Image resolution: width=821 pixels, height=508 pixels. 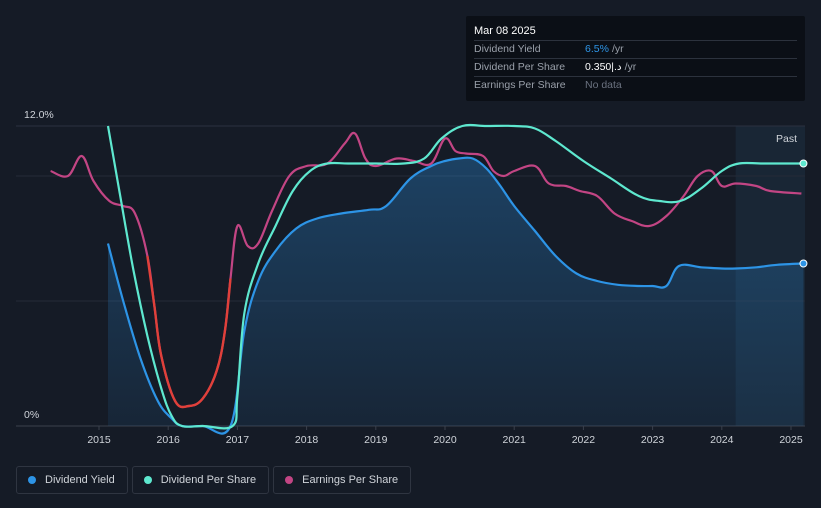 What do you see at coordinates (505, 31) in the screenshot?
I see `tooltip-date: Mar 08 2025` at bounding box center [505, 31].